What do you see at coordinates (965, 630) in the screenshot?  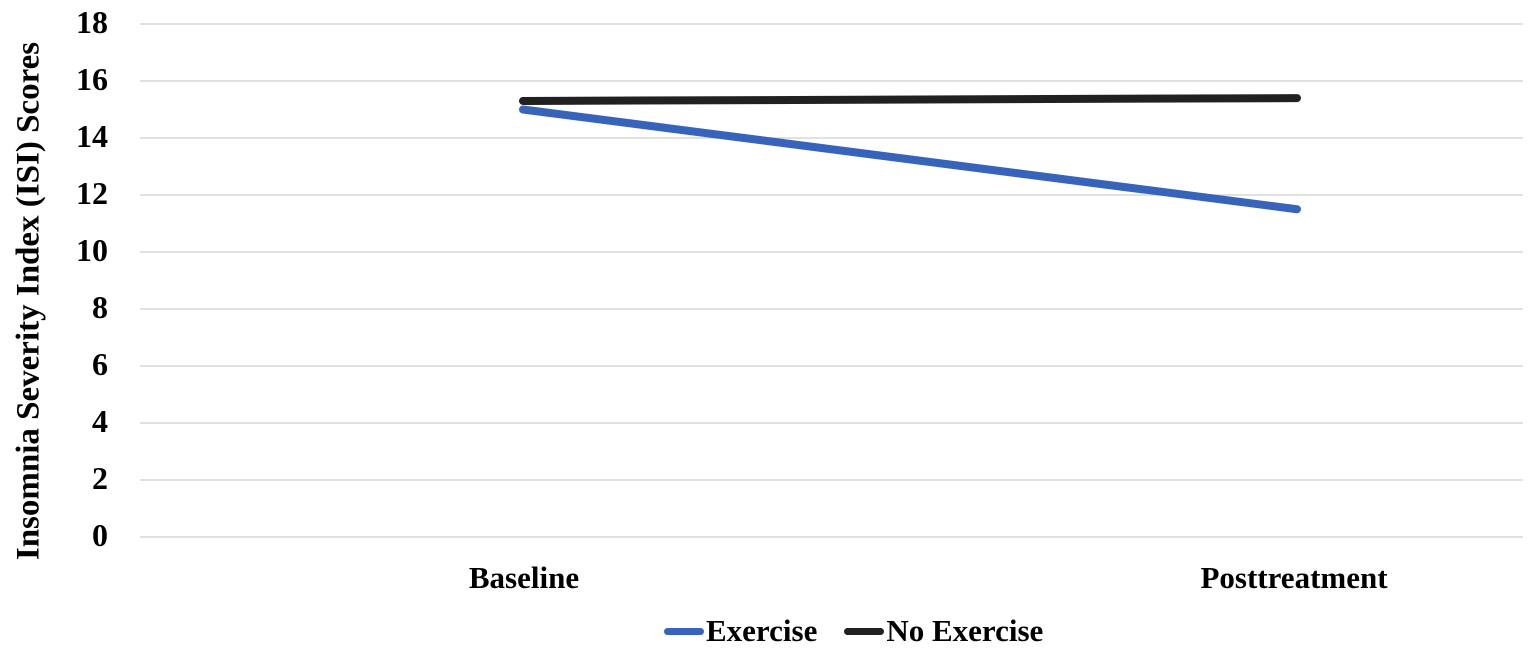 I see `legend-label-no-exercise: No Exercise` at bounding box center [965, 630].